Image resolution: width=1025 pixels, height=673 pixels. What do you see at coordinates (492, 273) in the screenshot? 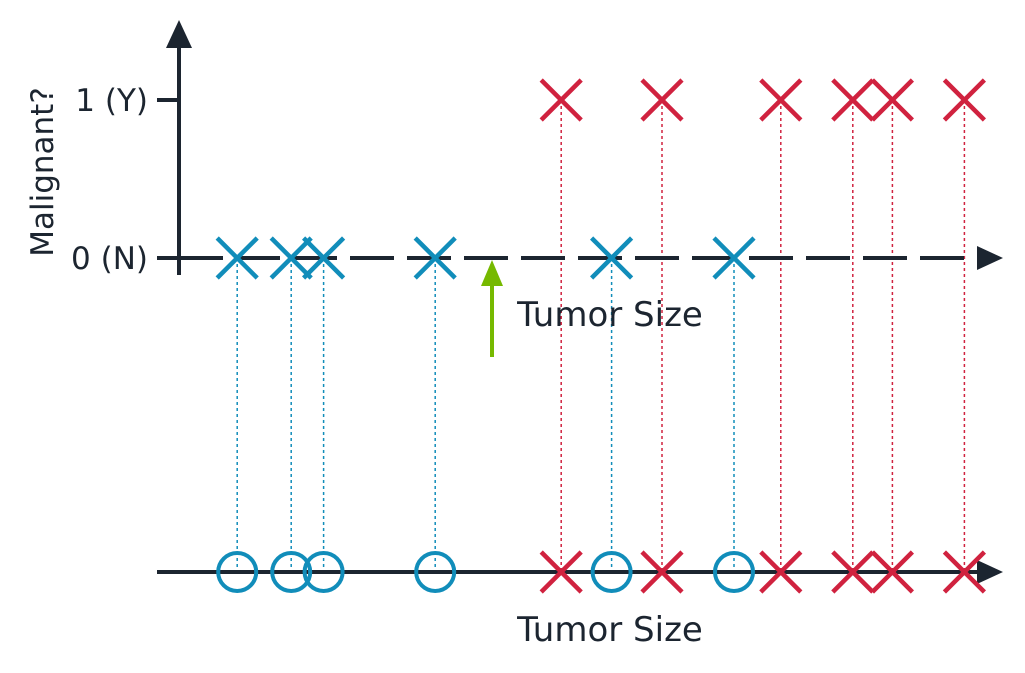
I see `threshold-arrow-head` at bounding box center [492, 273].